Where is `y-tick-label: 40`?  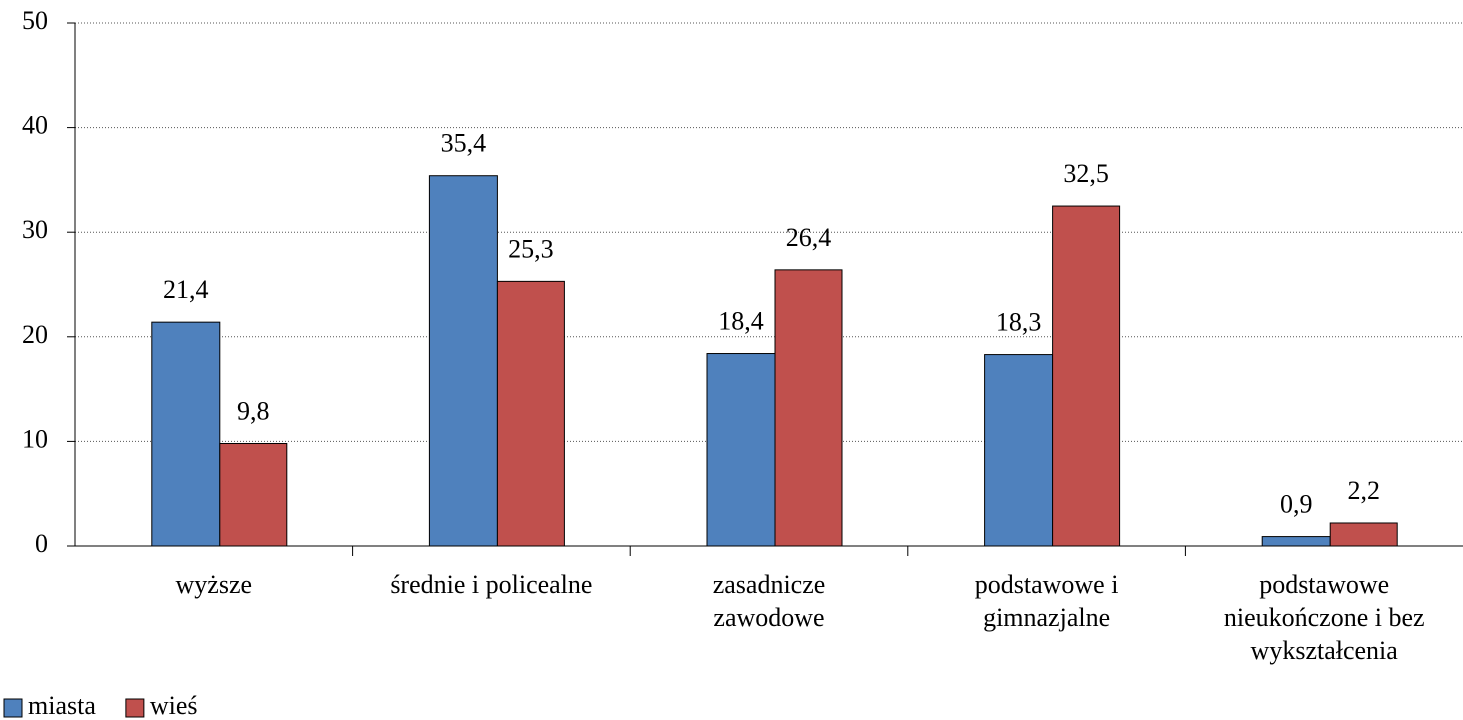 y-tick-label: 40 is located at coordinates (35, 125).